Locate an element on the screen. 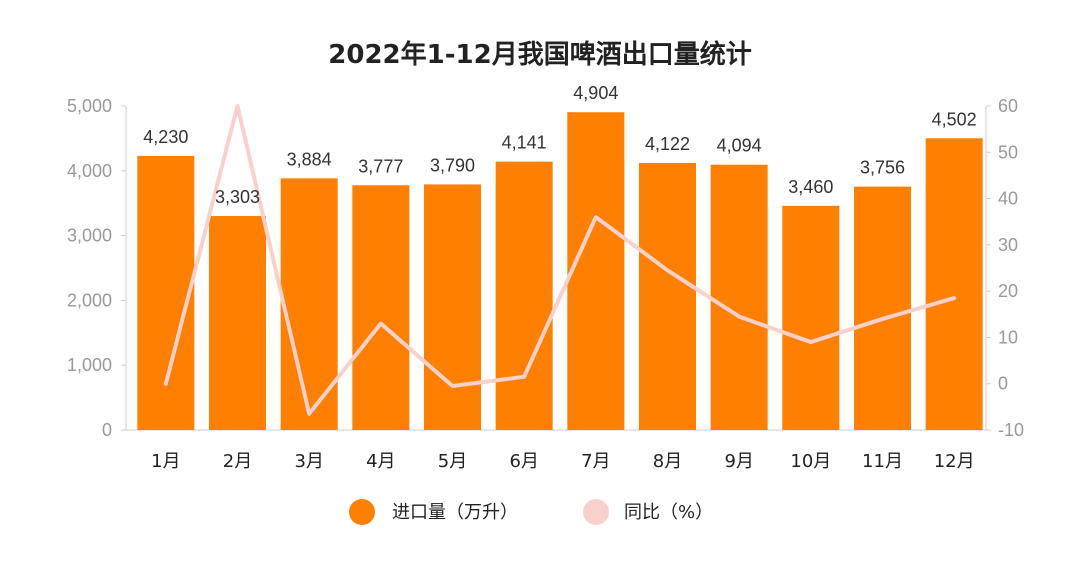 The image size is (1080, 581). bar-data-label: 4,502 is located at coordinates (954, 119).